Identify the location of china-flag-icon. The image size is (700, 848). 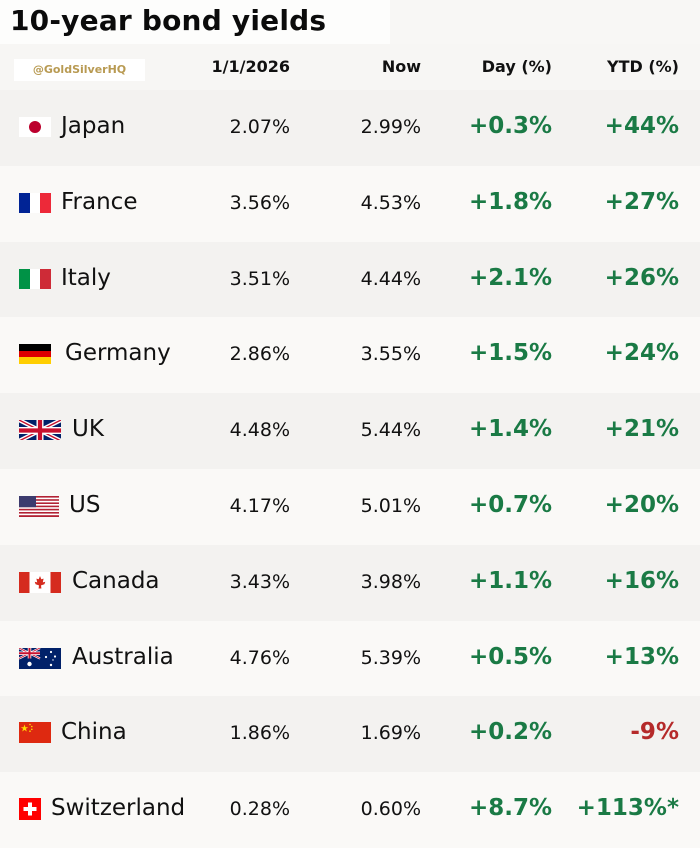
(35, 733).